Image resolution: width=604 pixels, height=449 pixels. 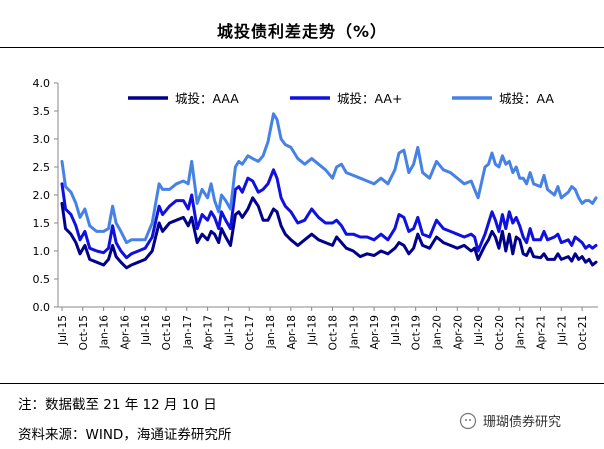 What do you see at coordinates (302, 383) in the screenshot?
I see `bottom-divider` at bounding box center [302, 383].